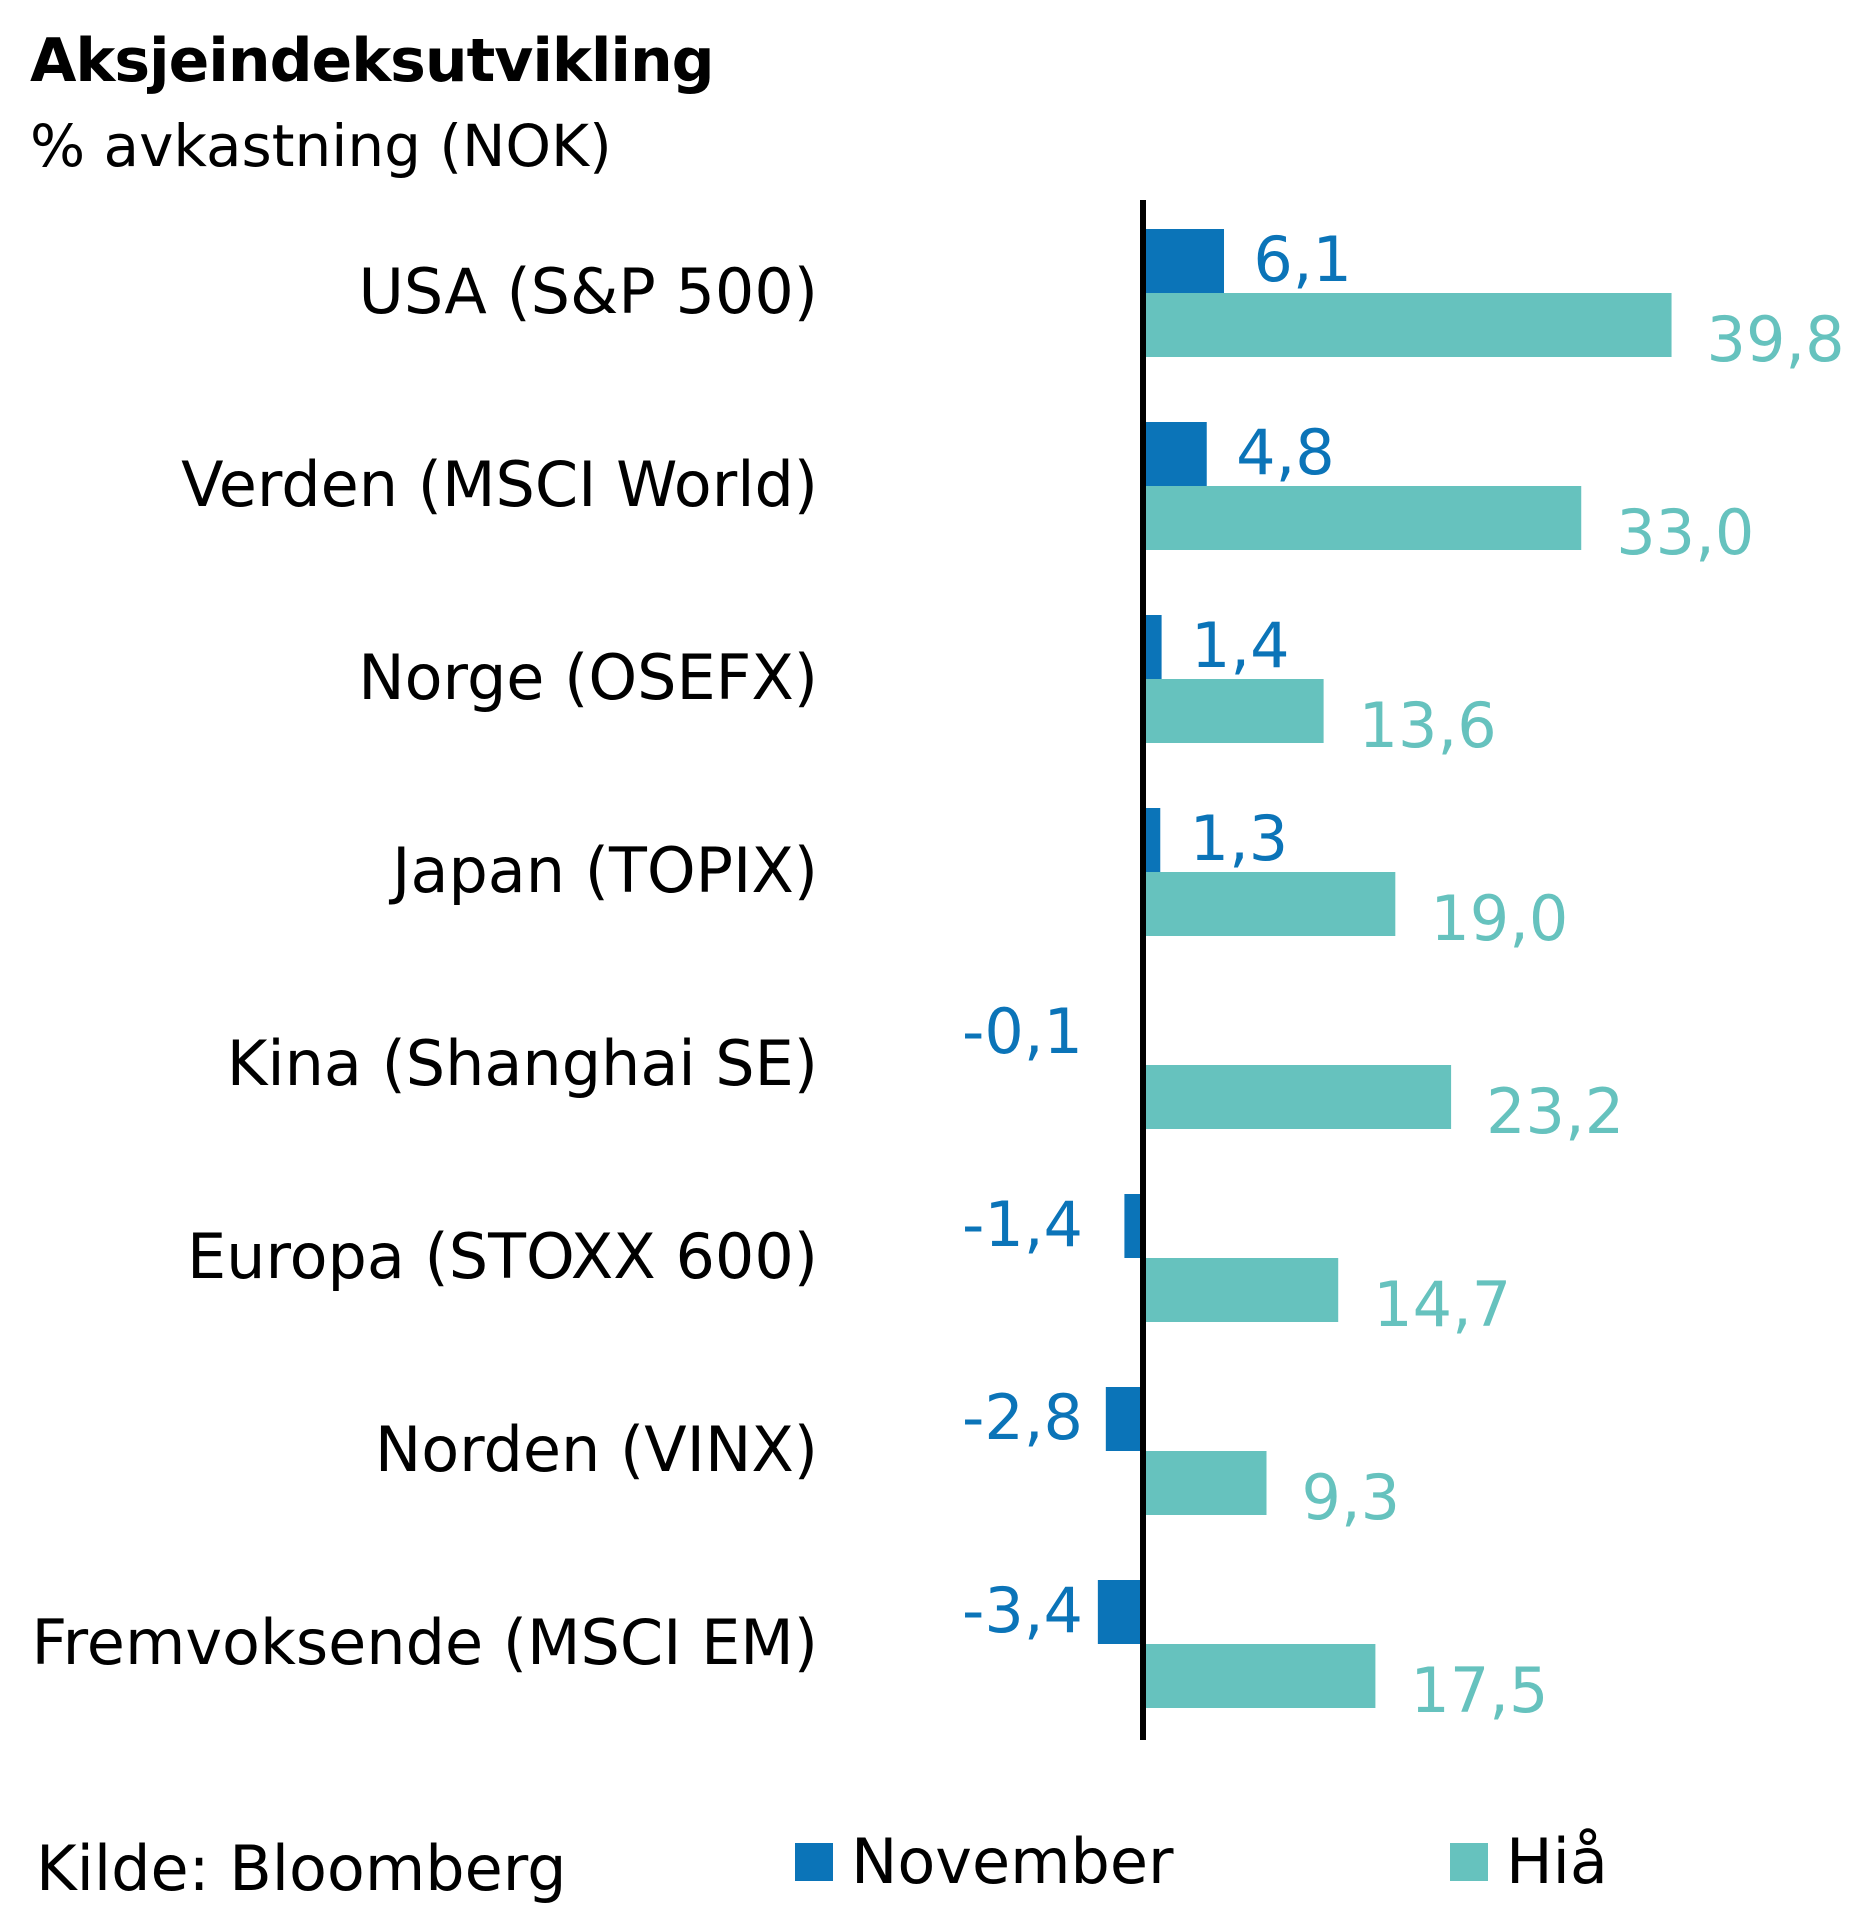 The height and width of the screenshot is (1920, 1873). I want to click on data-label-hia: 9,3, so click(1351, 1497).